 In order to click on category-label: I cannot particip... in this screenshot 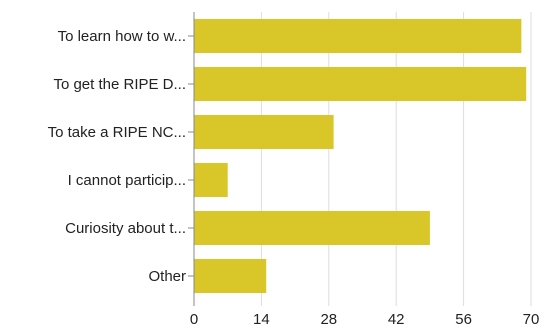, I will do `click(127, 180)`.